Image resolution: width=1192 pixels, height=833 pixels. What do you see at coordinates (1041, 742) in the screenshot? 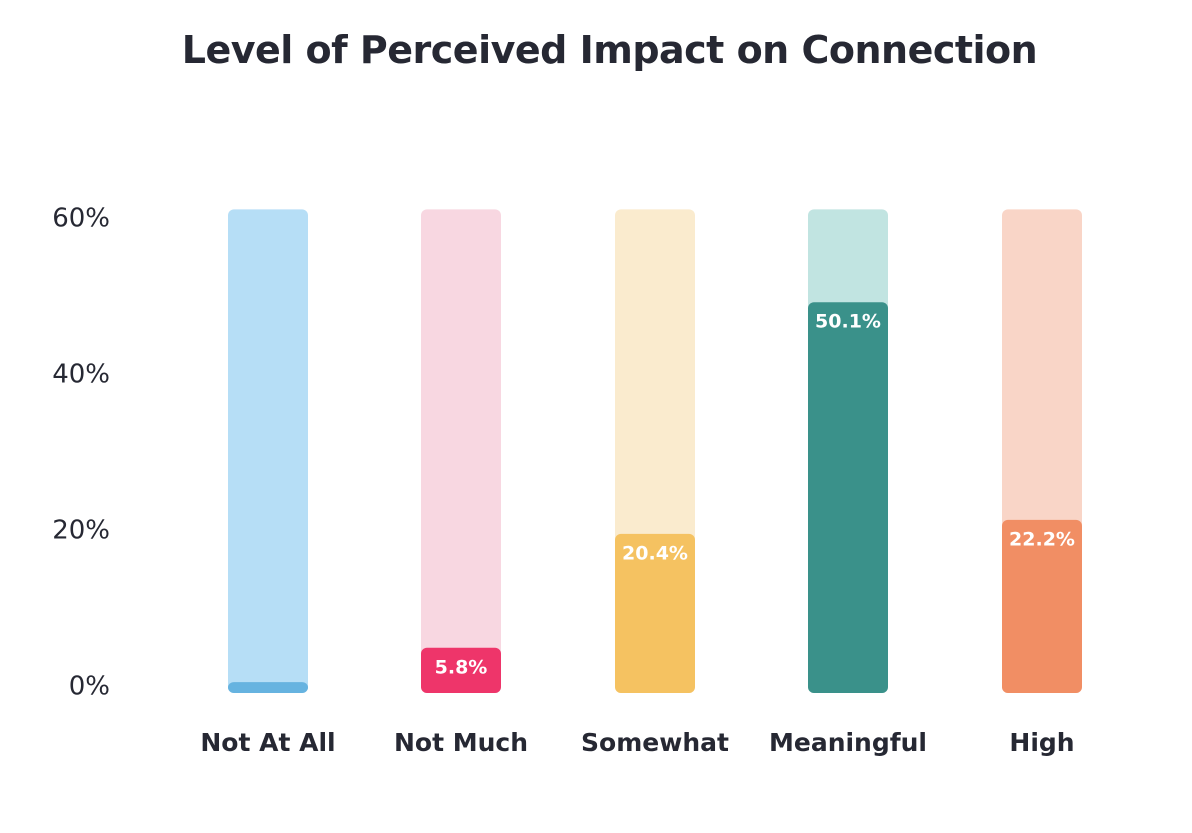
I see `category-label: High` at bounding box center [1041, 742].